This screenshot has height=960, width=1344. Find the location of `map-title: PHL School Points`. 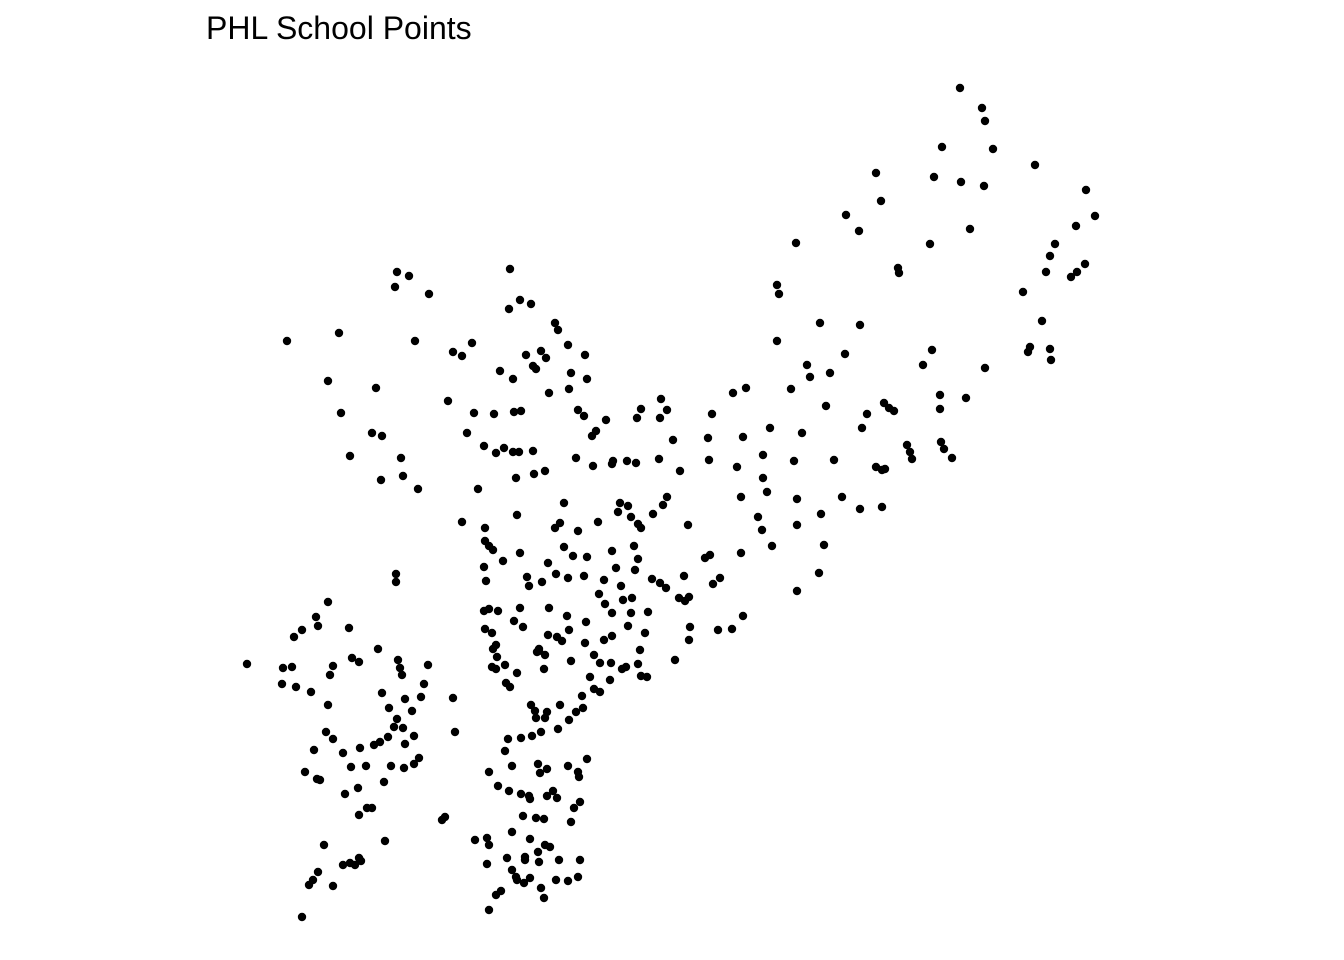

map-title: PHL School Points is located at coordinates (339, 28).